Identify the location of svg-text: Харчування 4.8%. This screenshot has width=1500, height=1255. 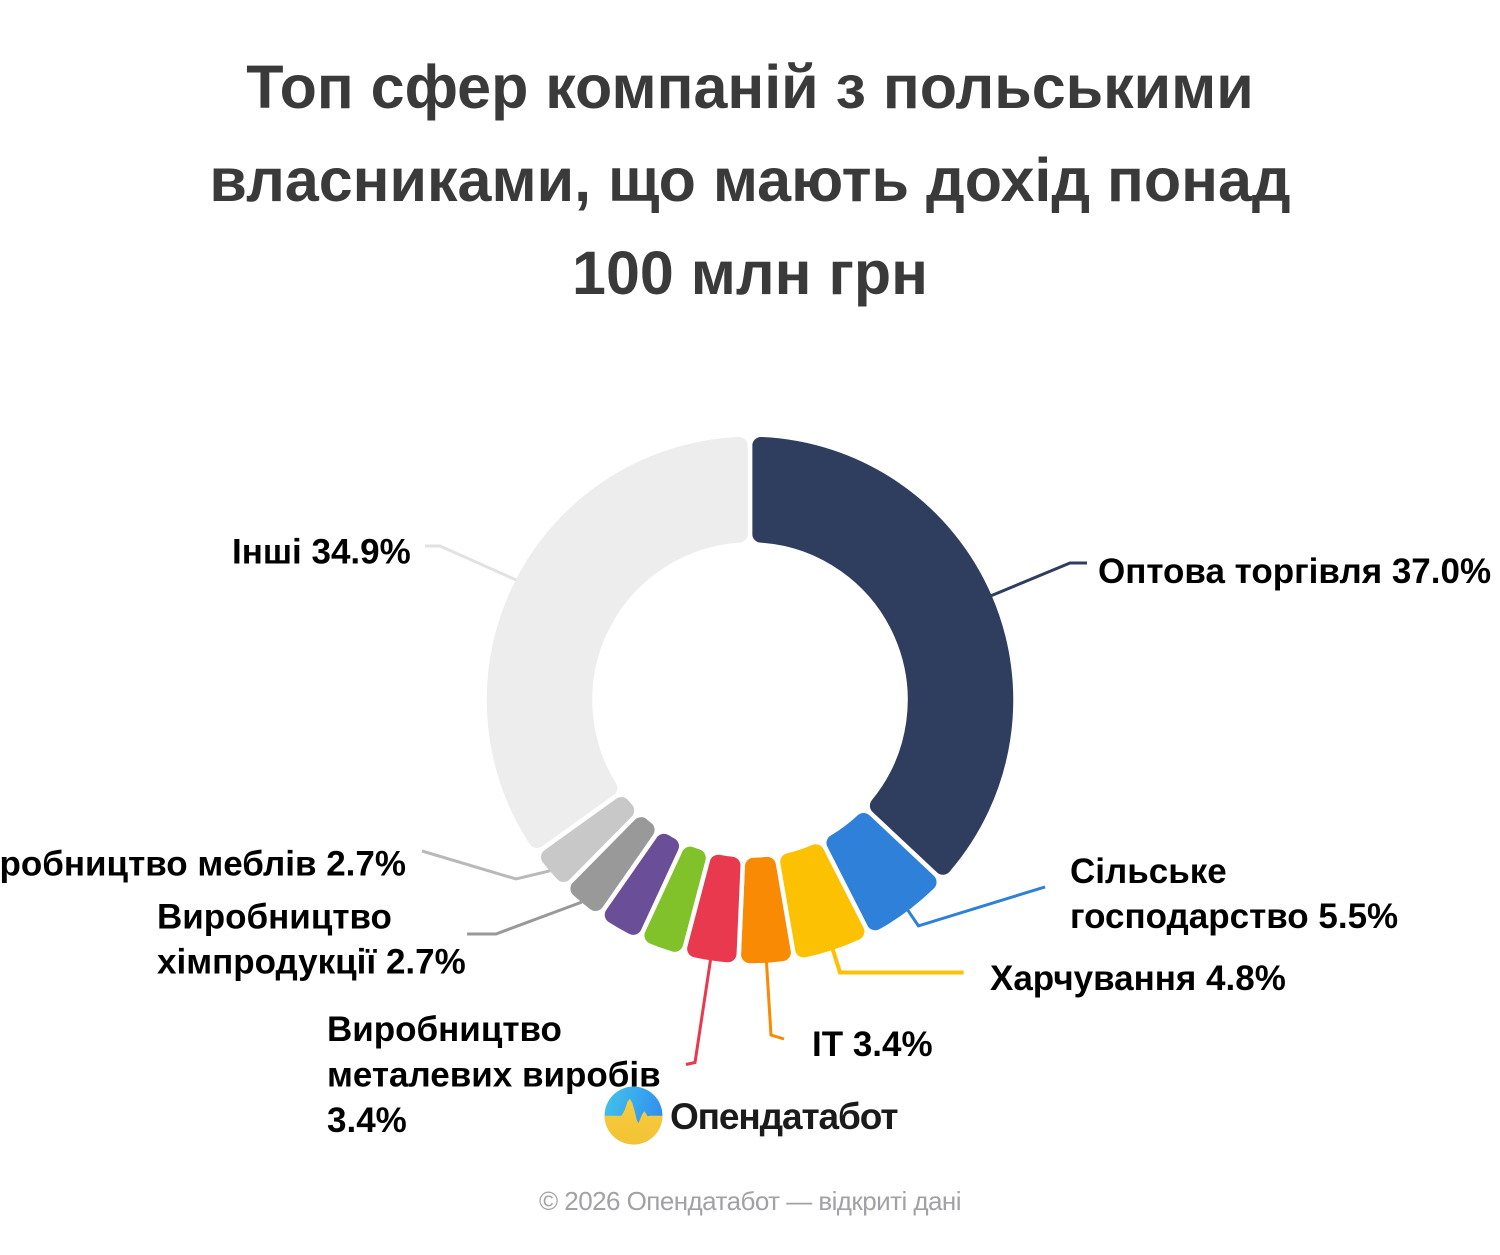
(1138, 978).